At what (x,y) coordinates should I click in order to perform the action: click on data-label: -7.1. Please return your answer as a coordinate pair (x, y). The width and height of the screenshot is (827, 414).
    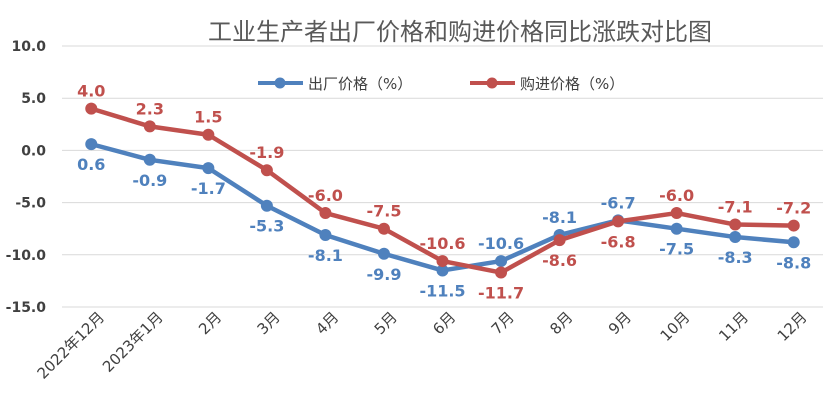
    Looking at the image, I should click on (735, 207).